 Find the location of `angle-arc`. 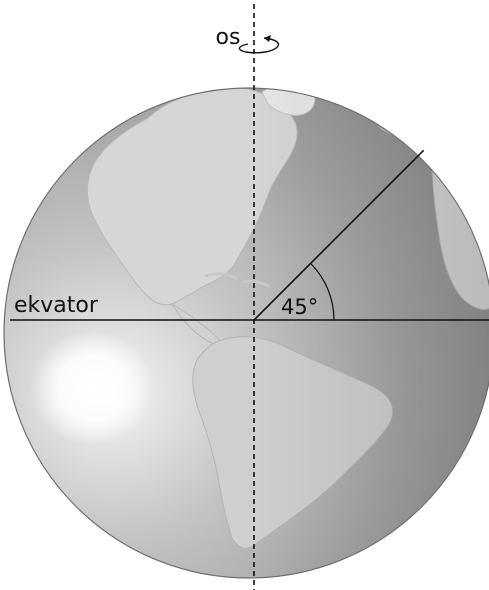

angle-arc is located at coordinates (322, 291).